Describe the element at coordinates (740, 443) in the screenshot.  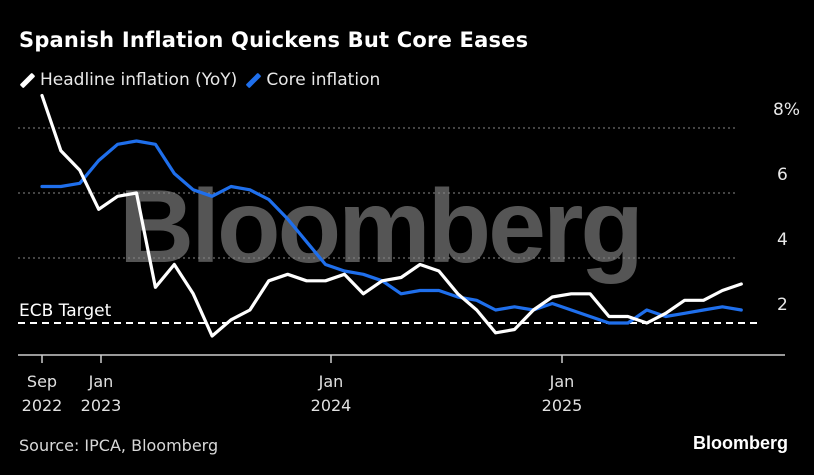
I see `brand-logo: Bloomberg` at that location.